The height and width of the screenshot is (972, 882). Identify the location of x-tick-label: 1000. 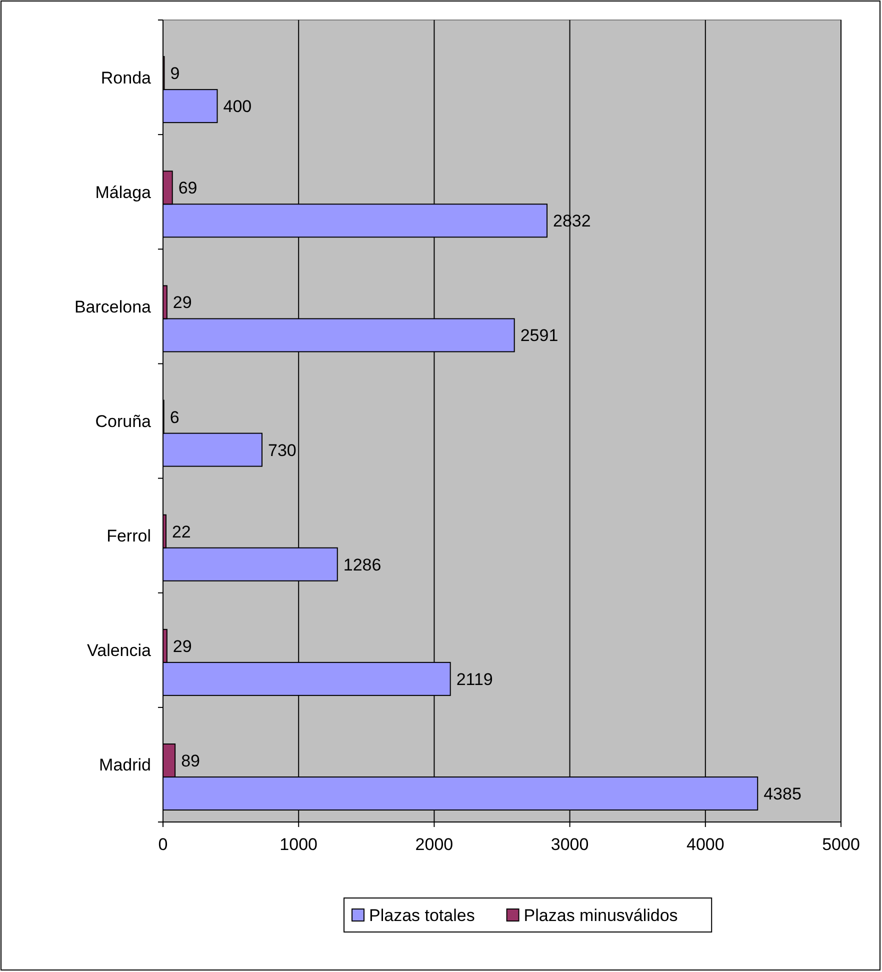
(299, 844).